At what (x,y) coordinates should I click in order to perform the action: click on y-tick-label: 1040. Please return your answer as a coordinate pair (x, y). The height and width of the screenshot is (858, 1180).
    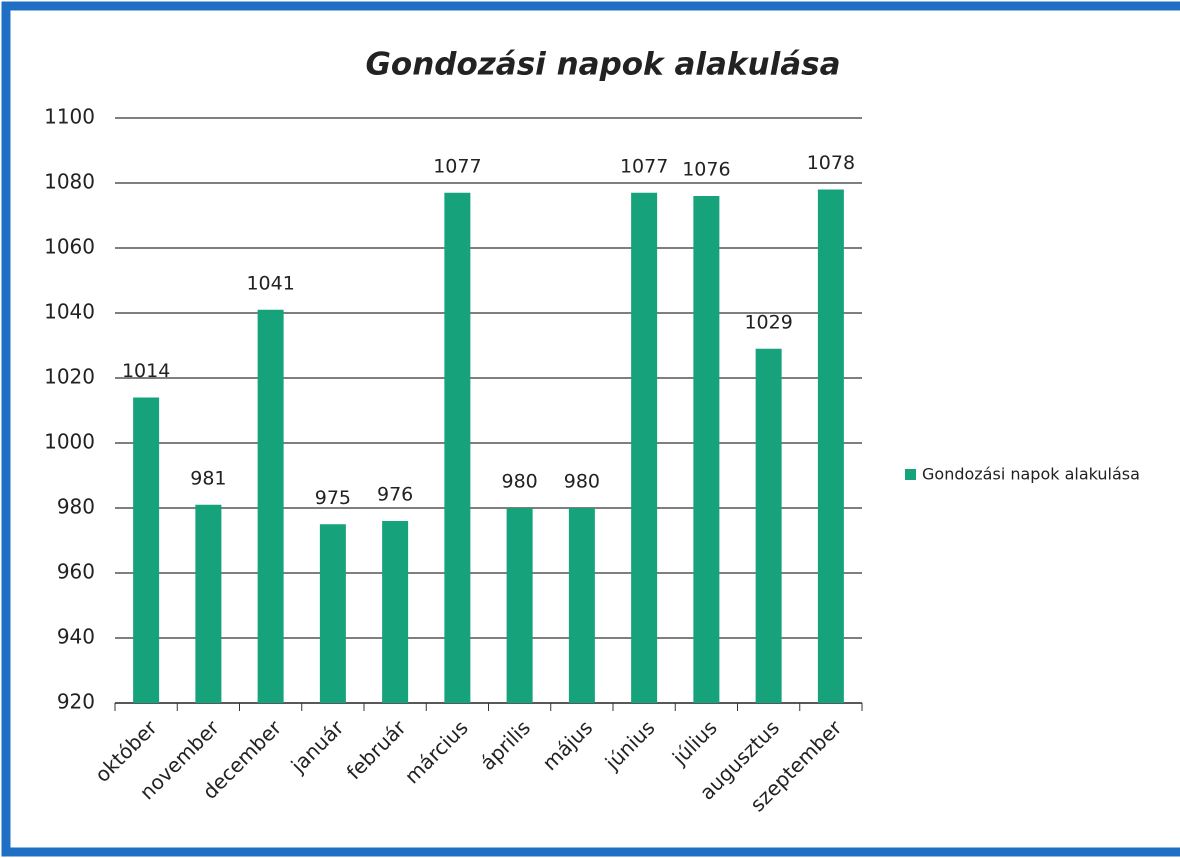
    Looking at the image, I should click on (69, 312).